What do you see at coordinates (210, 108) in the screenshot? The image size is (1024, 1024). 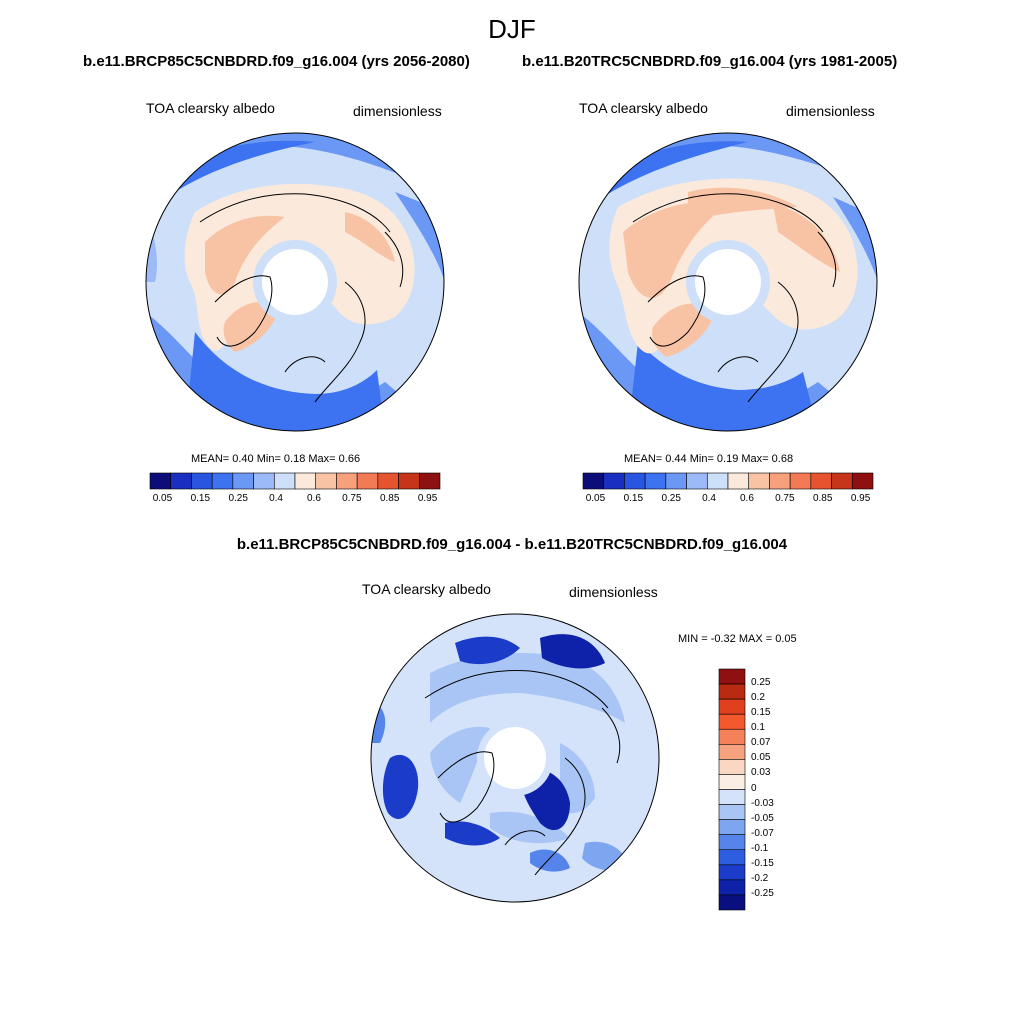 I see `left-variable-label: TOA clearsky albedo` at bounding box center [210, 108].